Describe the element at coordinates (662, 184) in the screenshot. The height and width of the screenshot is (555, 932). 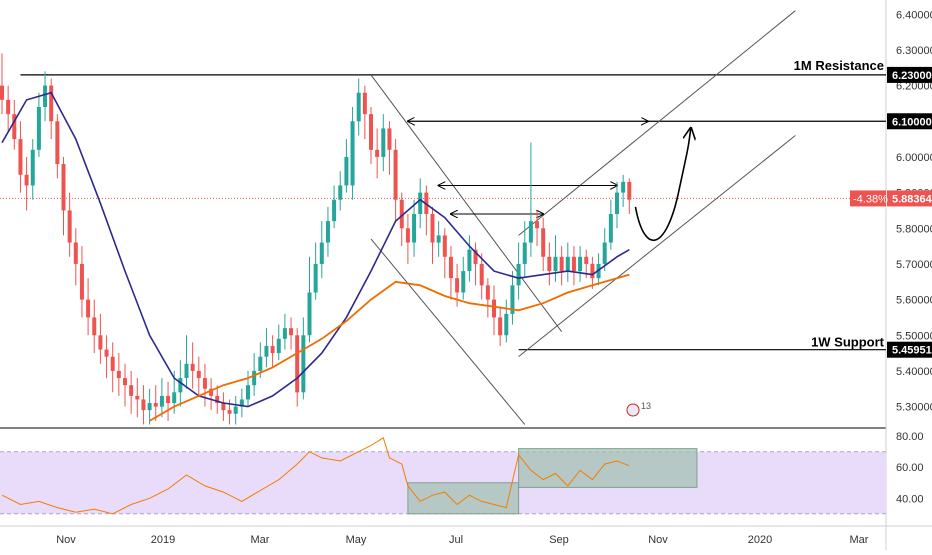
I see `projection-curve` at that location.